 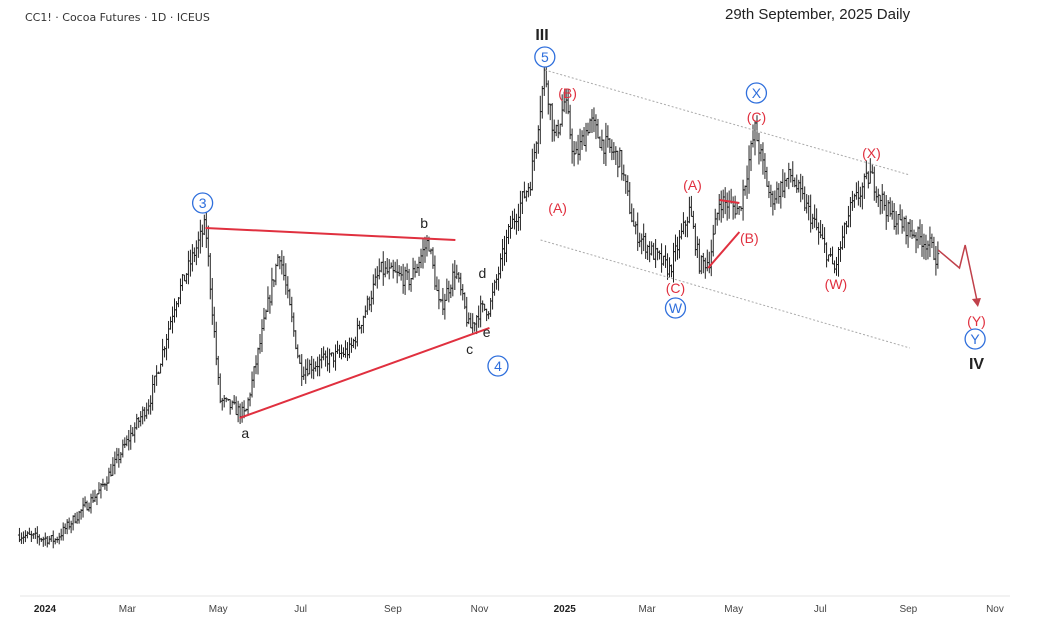 I want to click on wave-label: X, so click(x=756, y=93).